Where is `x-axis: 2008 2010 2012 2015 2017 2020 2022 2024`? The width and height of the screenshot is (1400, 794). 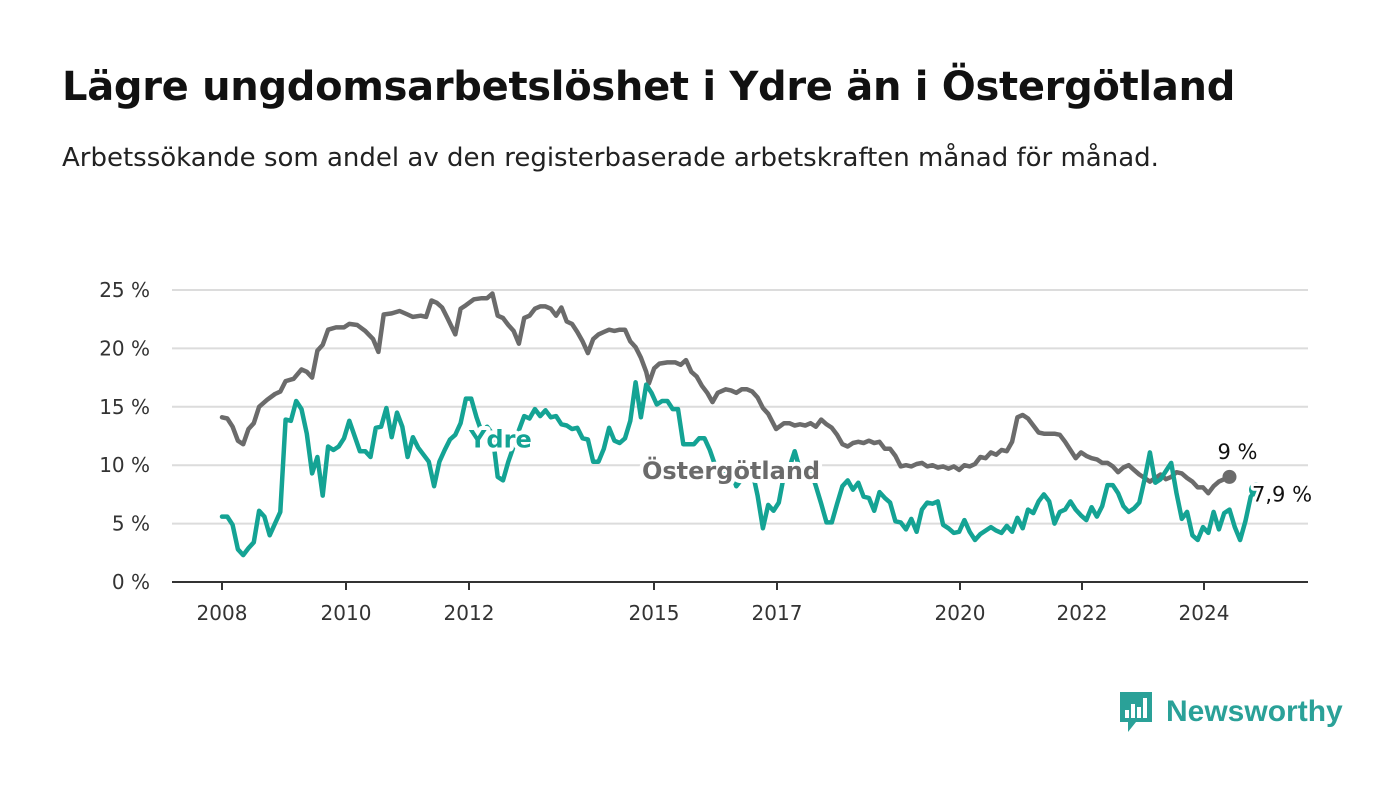 x-axis: 2008 2010 2012 2015 2017 2020 2022 2024 is located at coordinates (713, 603).